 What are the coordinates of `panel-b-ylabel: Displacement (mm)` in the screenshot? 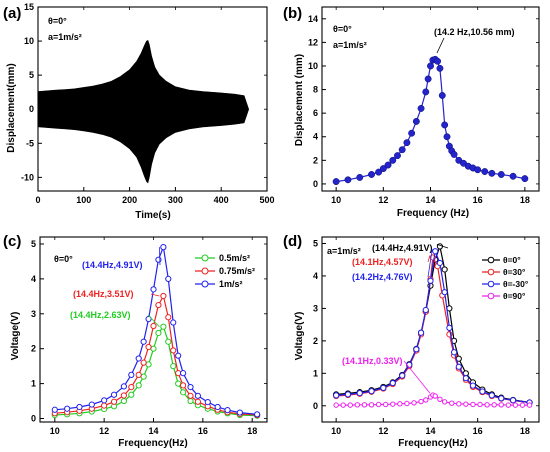 It's located at (299, 100).